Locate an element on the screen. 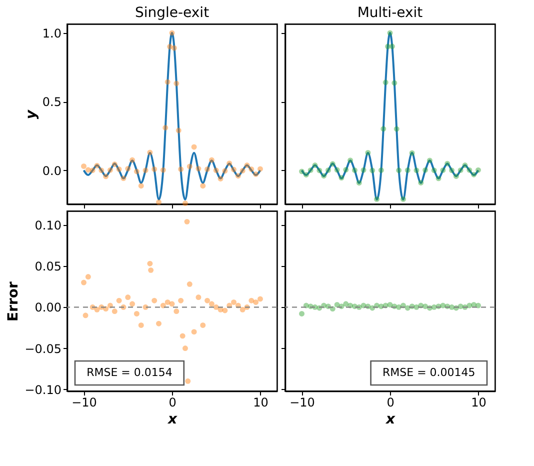 The width and height of the screenshot is (534, 466). chart-title: Multi-exit is located at coordinates (390, 13).